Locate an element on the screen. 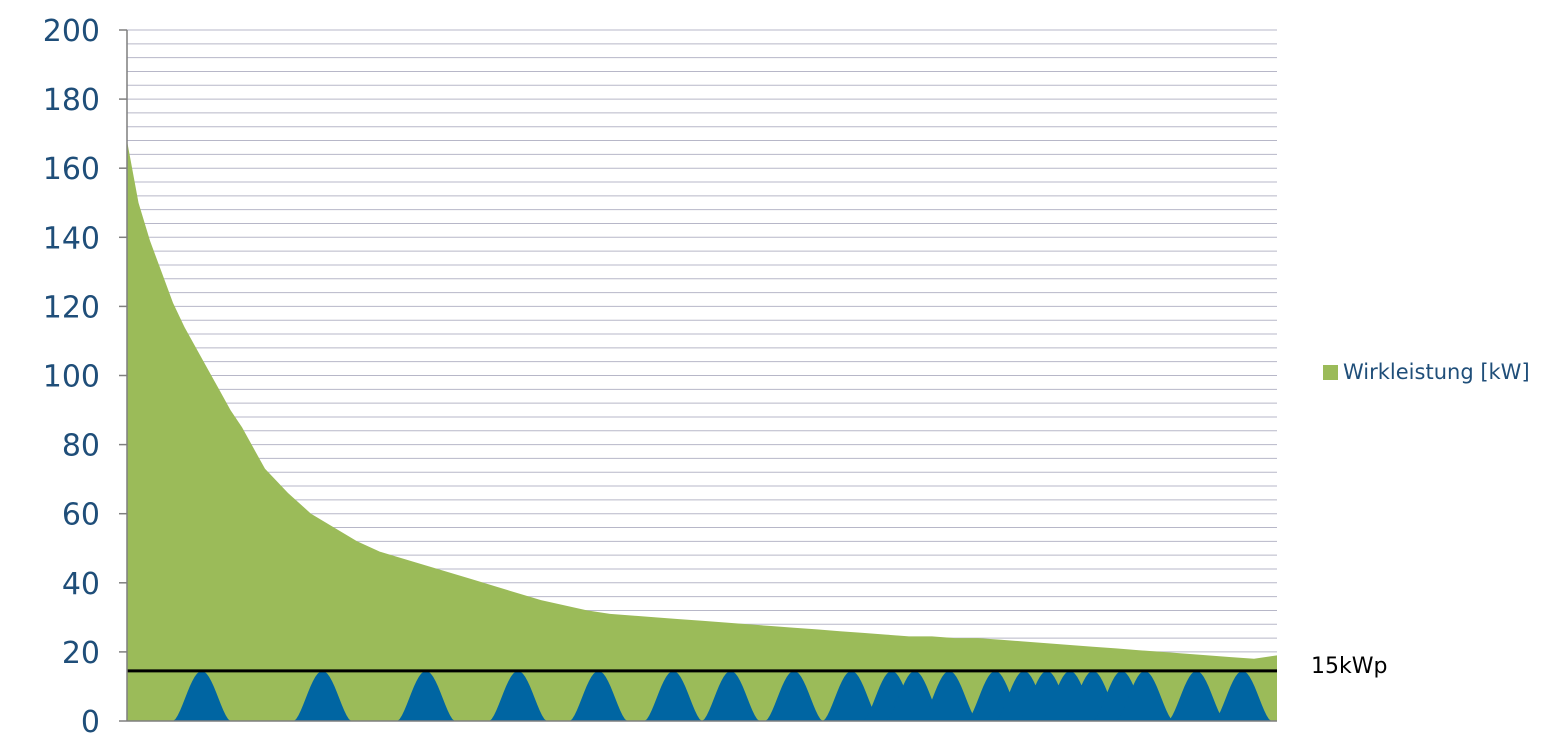  y-tick-label: 140 is located at coordinates (71, 238).